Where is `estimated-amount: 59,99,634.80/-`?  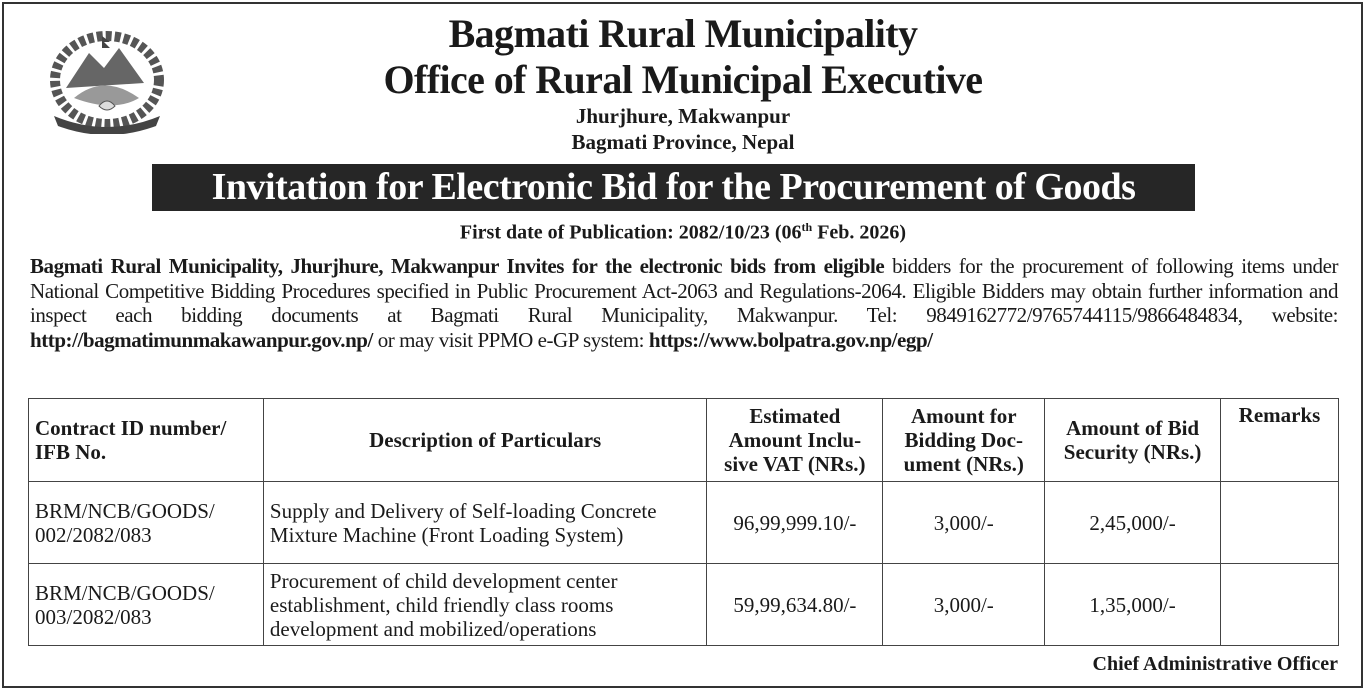 estimated-amount: 59,99,634.80/- is located at coordinates (795, 604).